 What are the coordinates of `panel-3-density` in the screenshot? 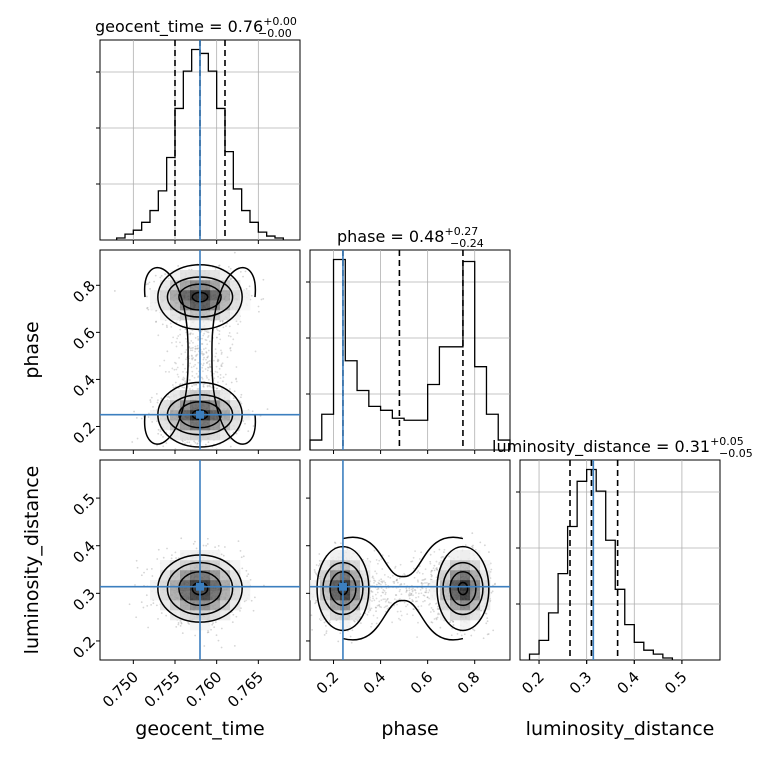 It's located at (200, 350).